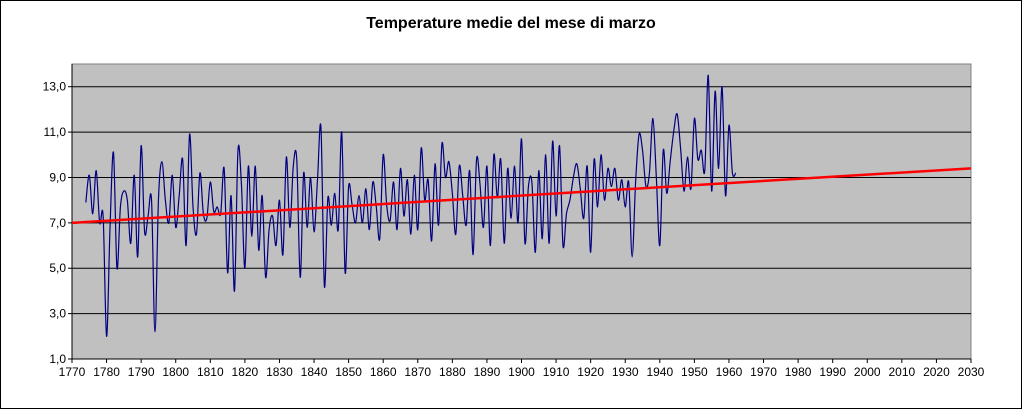  Describe the element at coordinates (452, 372) in the screenshot. I see `x-tick-label: 1880` at that location.